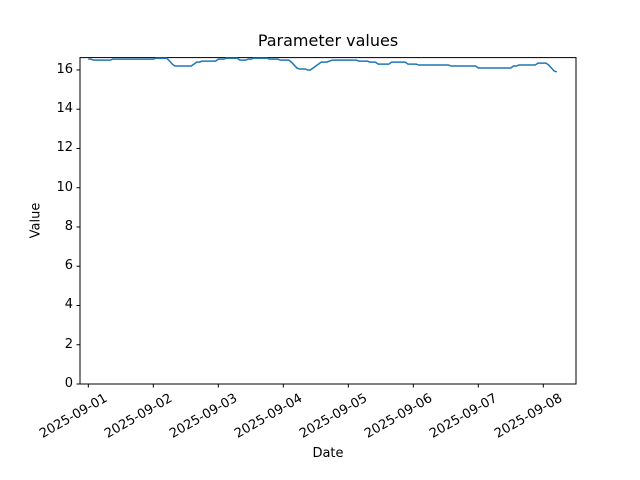 The height and width of the screenshot is (480, 640). I want to click on data-line, so click(323, 65).